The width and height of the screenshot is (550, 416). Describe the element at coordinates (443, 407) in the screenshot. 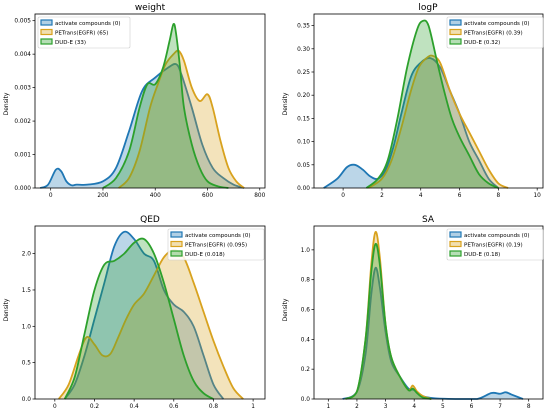

I see `x-tick-label: 5` at that location.